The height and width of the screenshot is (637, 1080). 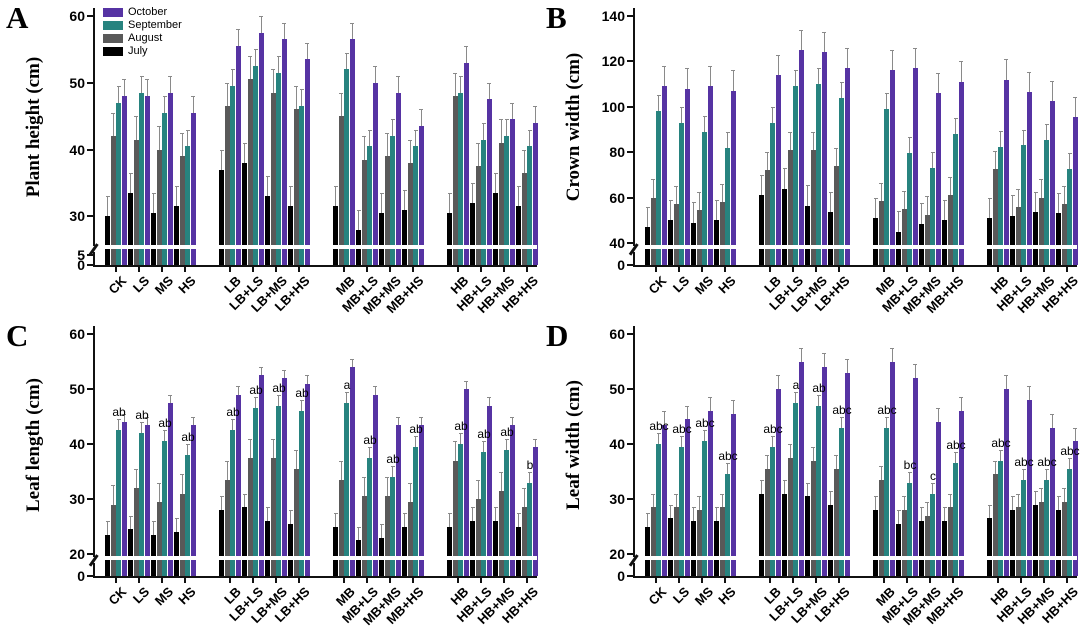 I want to click on x-axis-line, so click(x=315, y=577).